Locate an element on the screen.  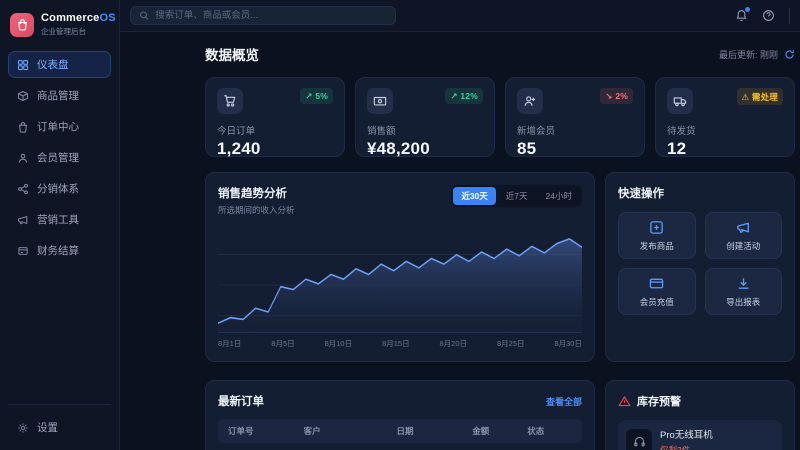
sidebar-item-label: 商品管理 is located at coordinates (58, 96).